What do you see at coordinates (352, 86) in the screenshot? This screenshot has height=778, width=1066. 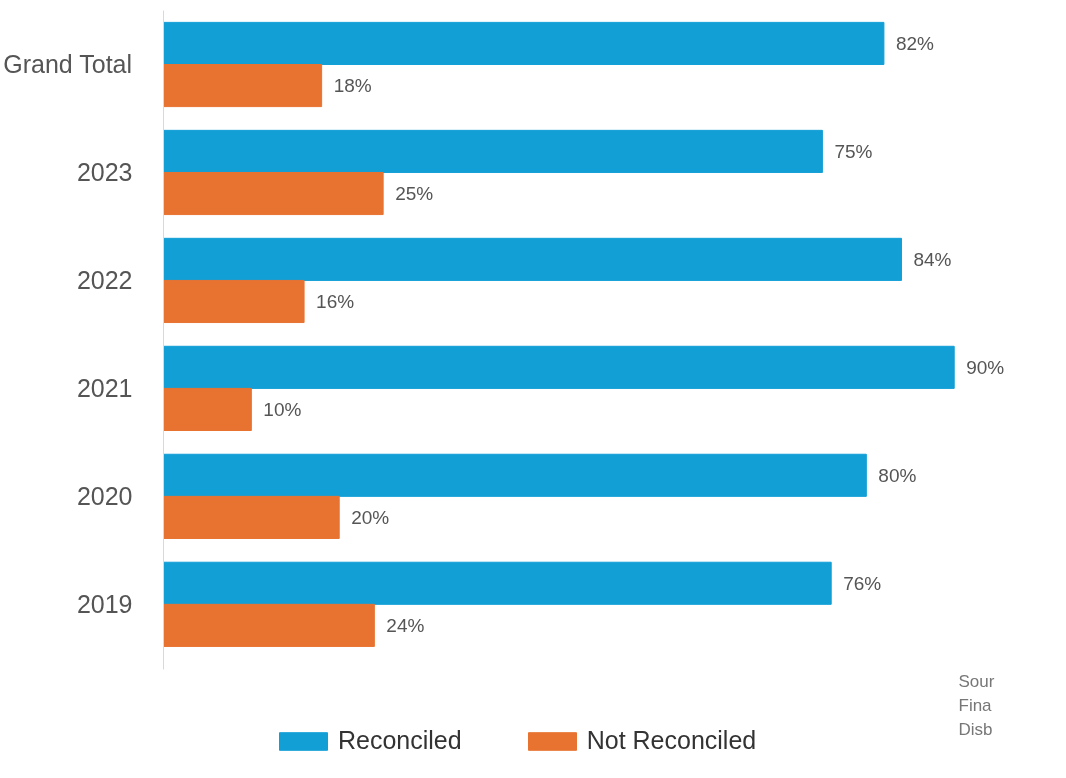 I see `data-label: 18%` at bounding box center [352, 86].